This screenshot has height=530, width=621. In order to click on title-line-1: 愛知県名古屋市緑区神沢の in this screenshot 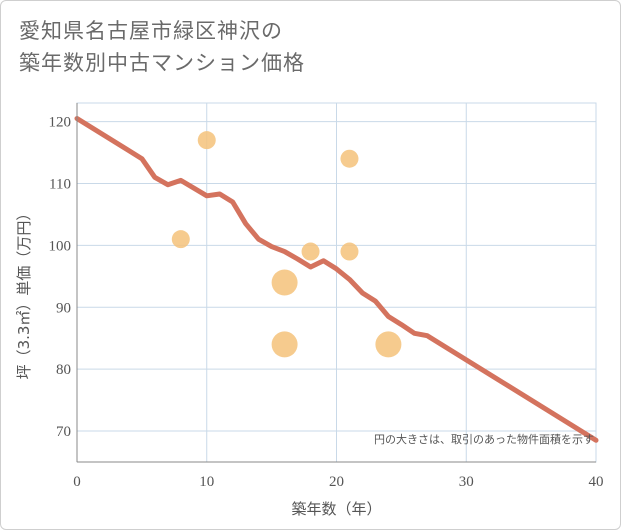, I will do `click(151, 31)`.